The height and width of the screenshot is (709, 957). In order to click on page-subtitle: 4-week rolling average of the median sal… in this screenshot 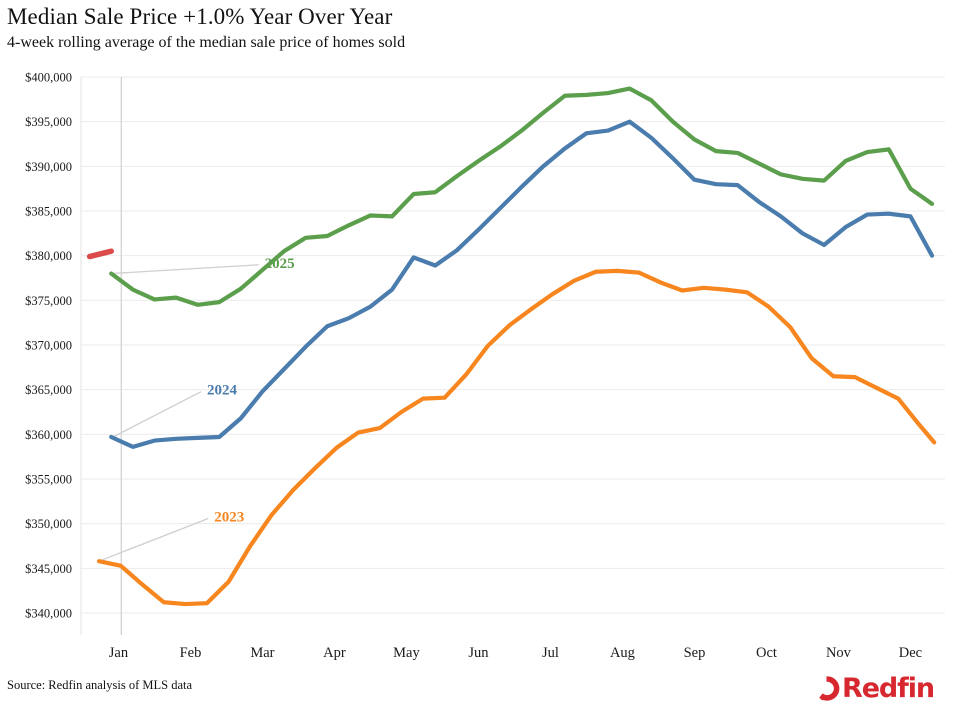, I will do `click(206, 42)`.